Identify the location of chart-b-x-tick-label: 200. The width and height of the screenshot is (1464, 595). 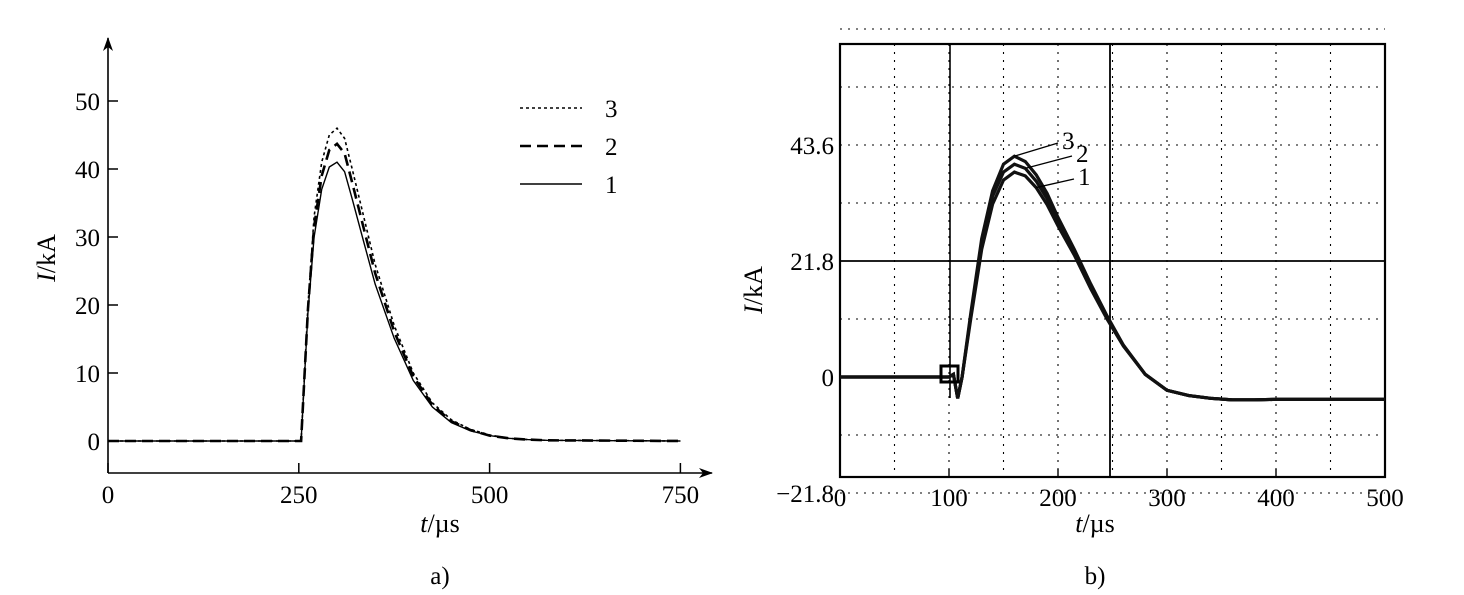
(1058, 498).